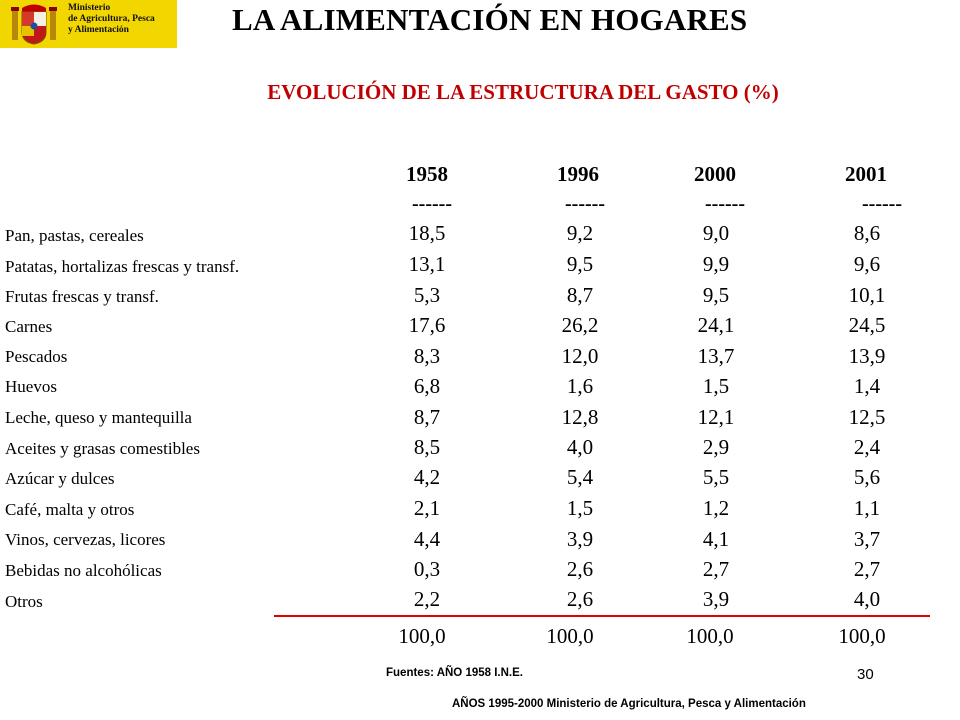 The width and height of the screenshot is (960, 720). What do you see at coordinates (60, 478) in the screenshot?
I see `row-label: Azúcar y dulces` at bounding box center [60, 478].